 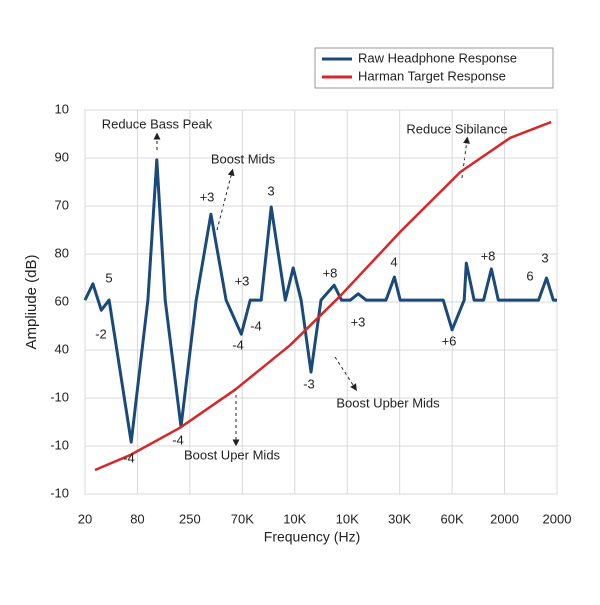 I want to click on x-tick-label: 80, so click(x=137, y=518).